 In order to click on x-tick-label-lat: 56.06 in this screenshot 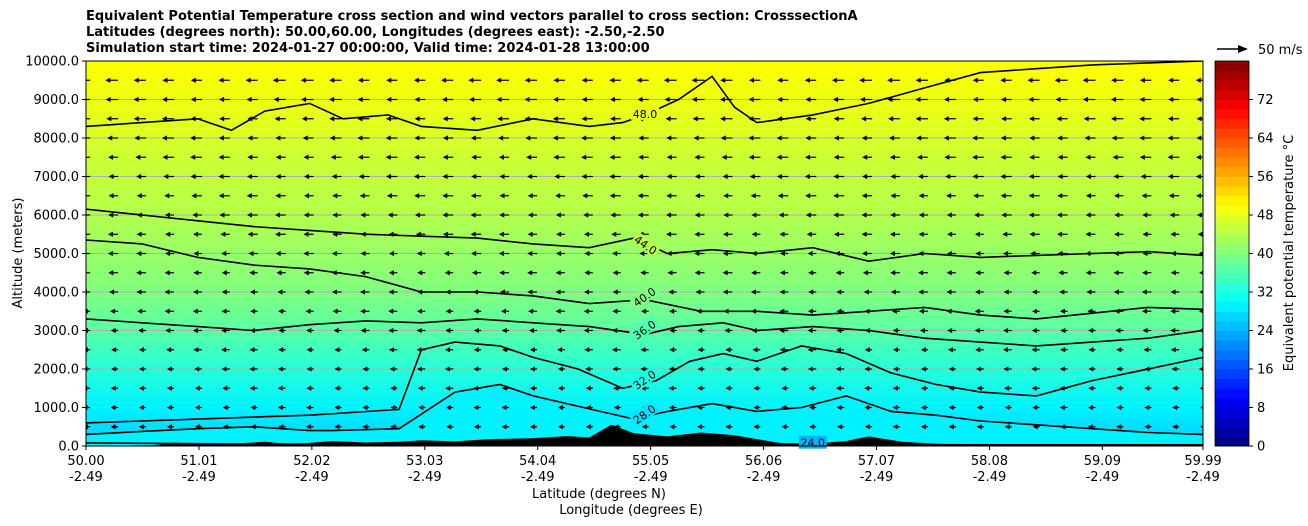, I will do `click(763, 461)`.